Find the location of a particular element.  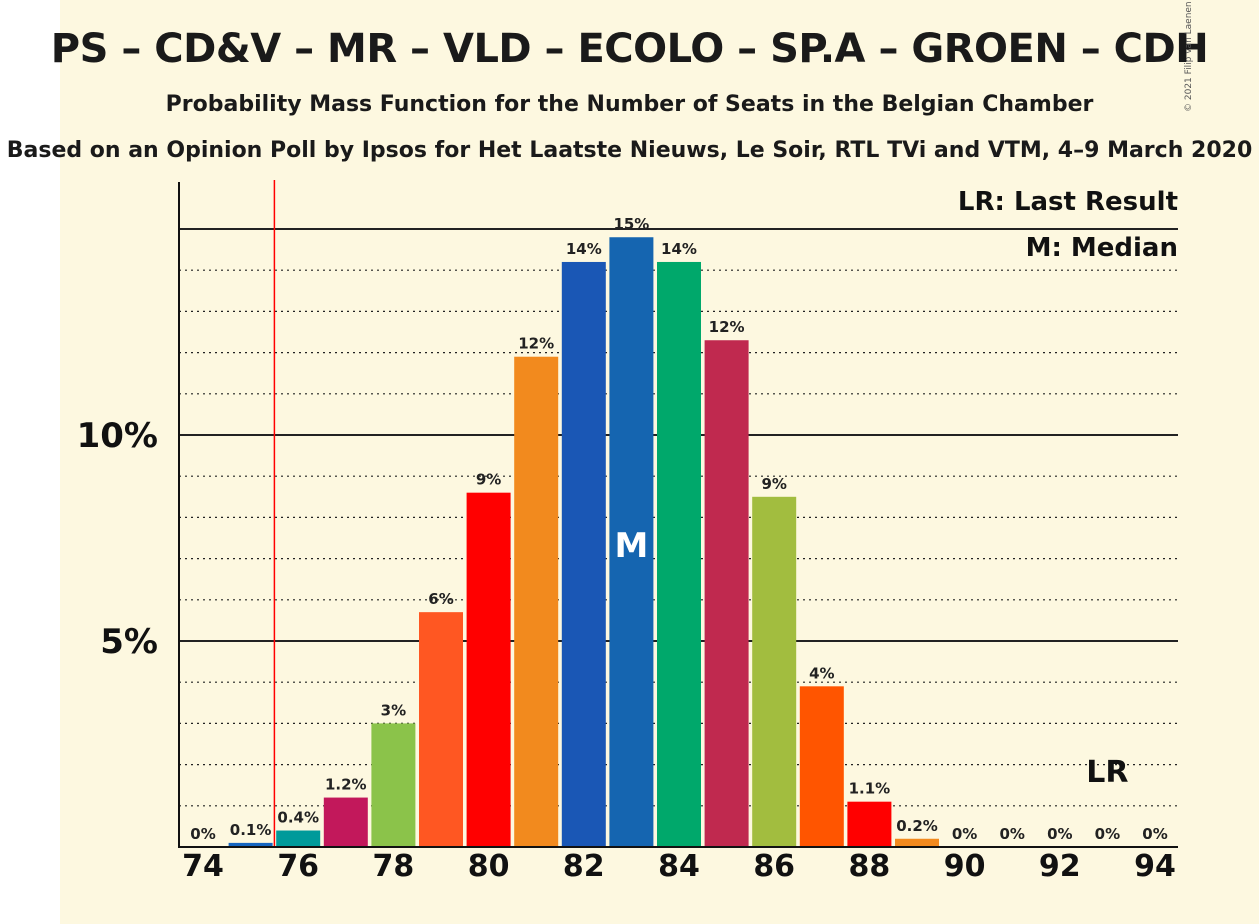

x-tick-label: 92 is located at coordinates (1060, 866).